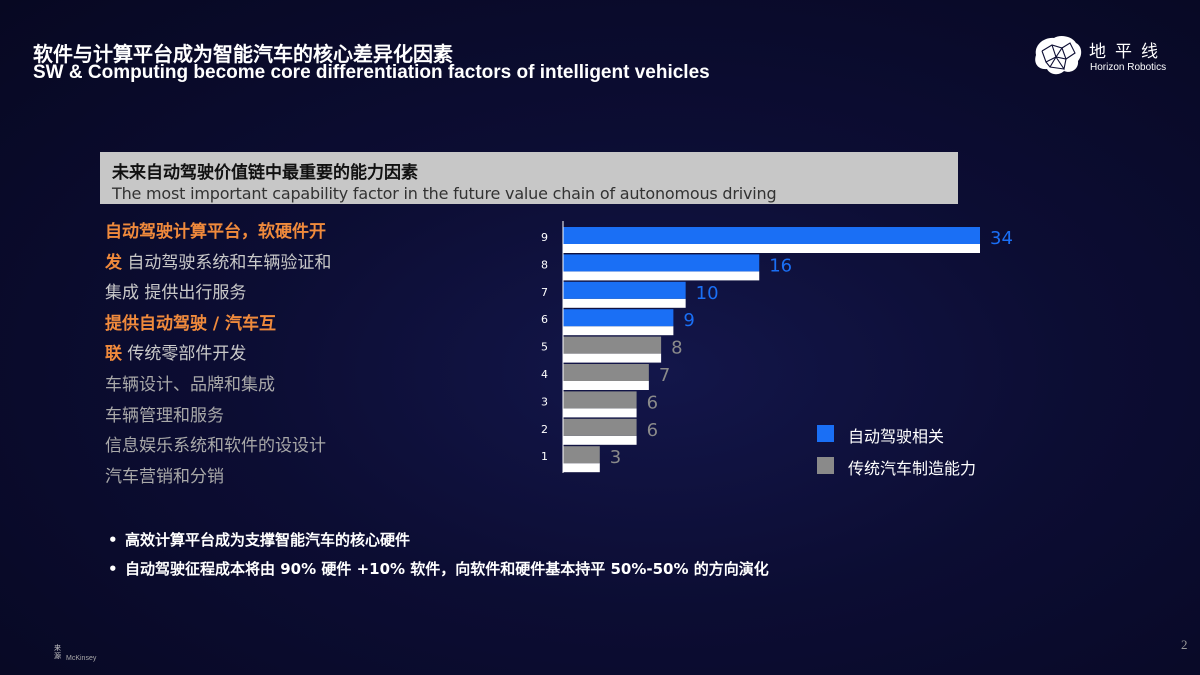 Image resolution: width=1200 pixels, height=675 pixels. What do you see at coordinates (176, 293) in the screenshot?
I see `factor-line-3: 集成 提供出行服务` at bounding box center [176, 293].